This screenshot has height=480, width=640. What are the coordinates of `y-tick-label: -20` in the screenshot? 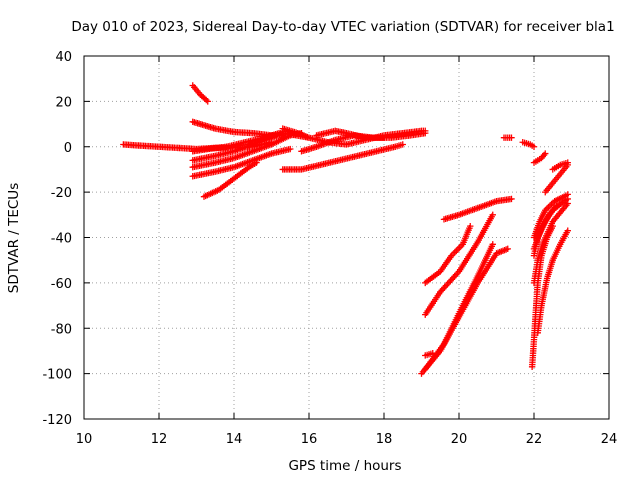 It's located at (61, 193).